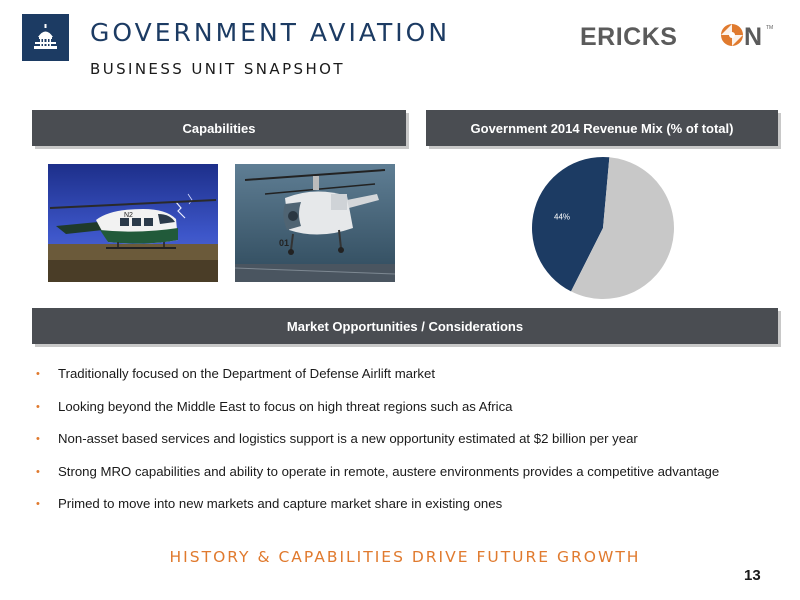 The image size is (800, 600). Describe the element at coordinates (769, 28) in the screenshot. I see `brand-trademark: TM` at that location.